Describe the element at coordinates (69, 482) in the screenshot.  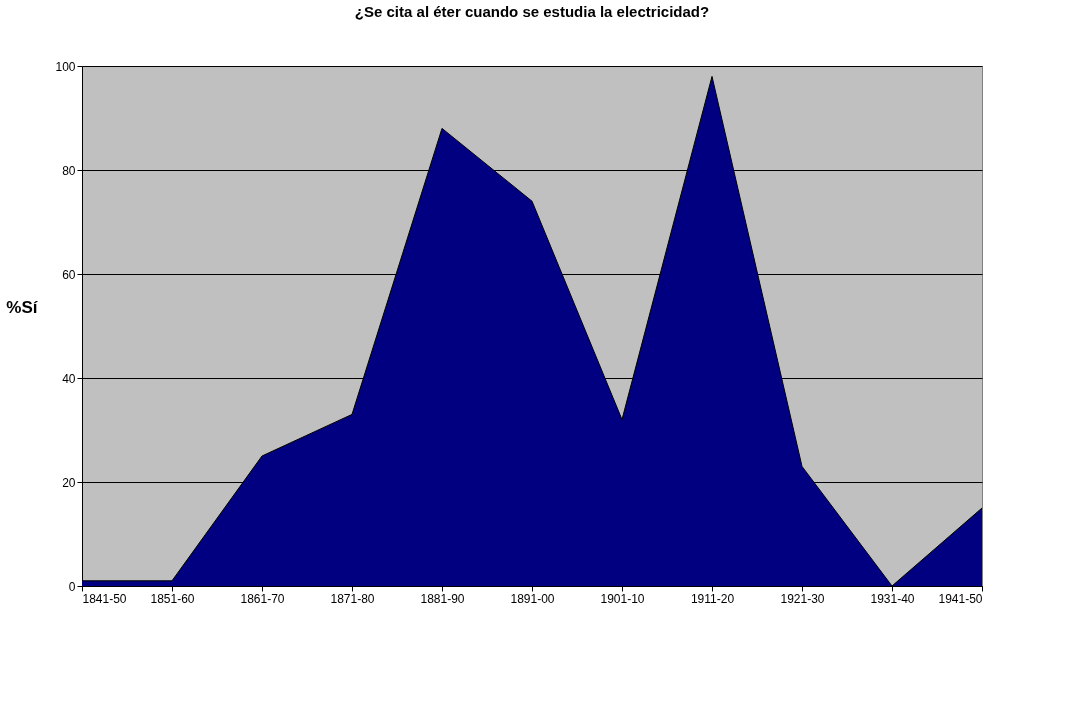
I see `y-tick-label: 20` at that location.